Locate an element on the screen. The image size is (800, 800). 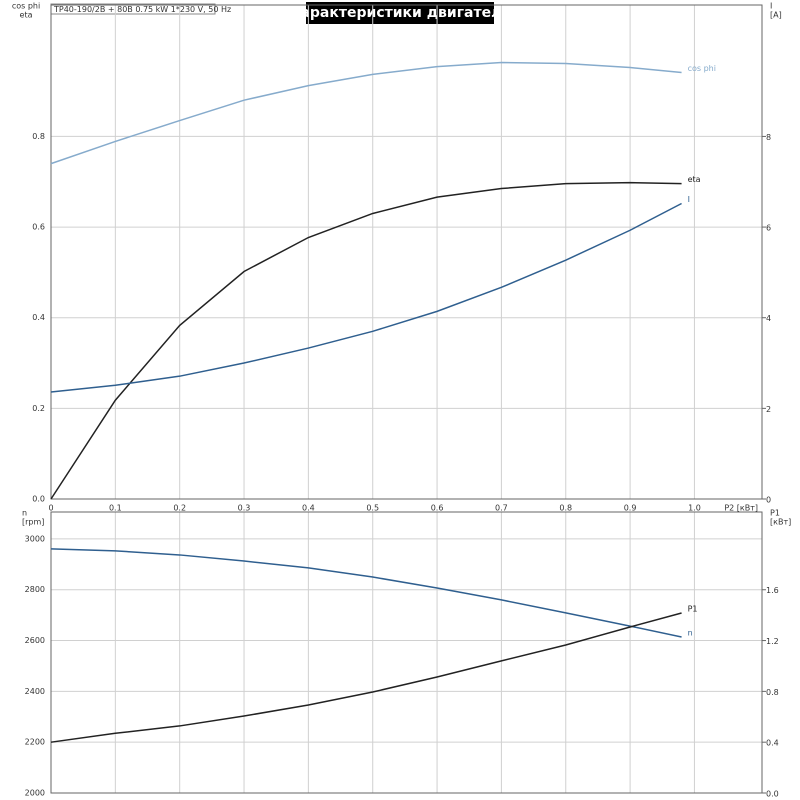
y-tick-label: 2400 is located at coordinates (35, 691).